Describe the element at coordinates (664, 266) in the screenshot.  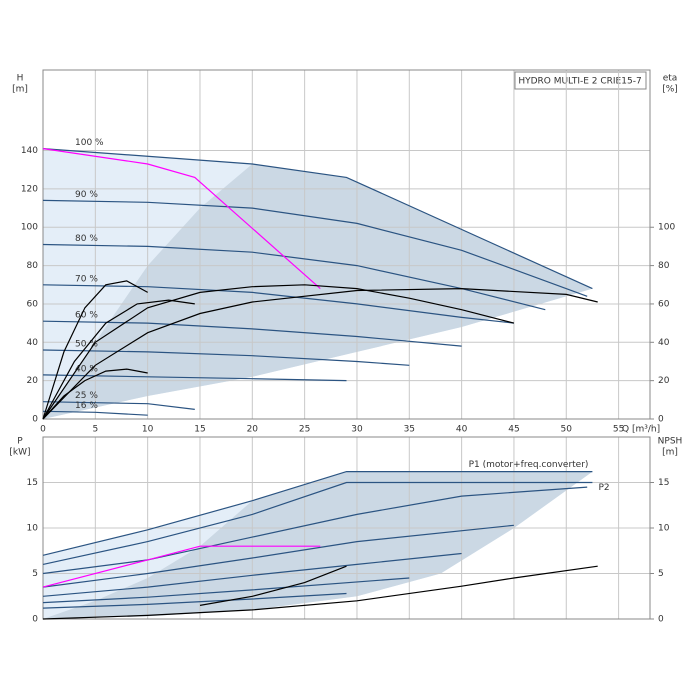
I see `y2-tick-label: 80` at that location.